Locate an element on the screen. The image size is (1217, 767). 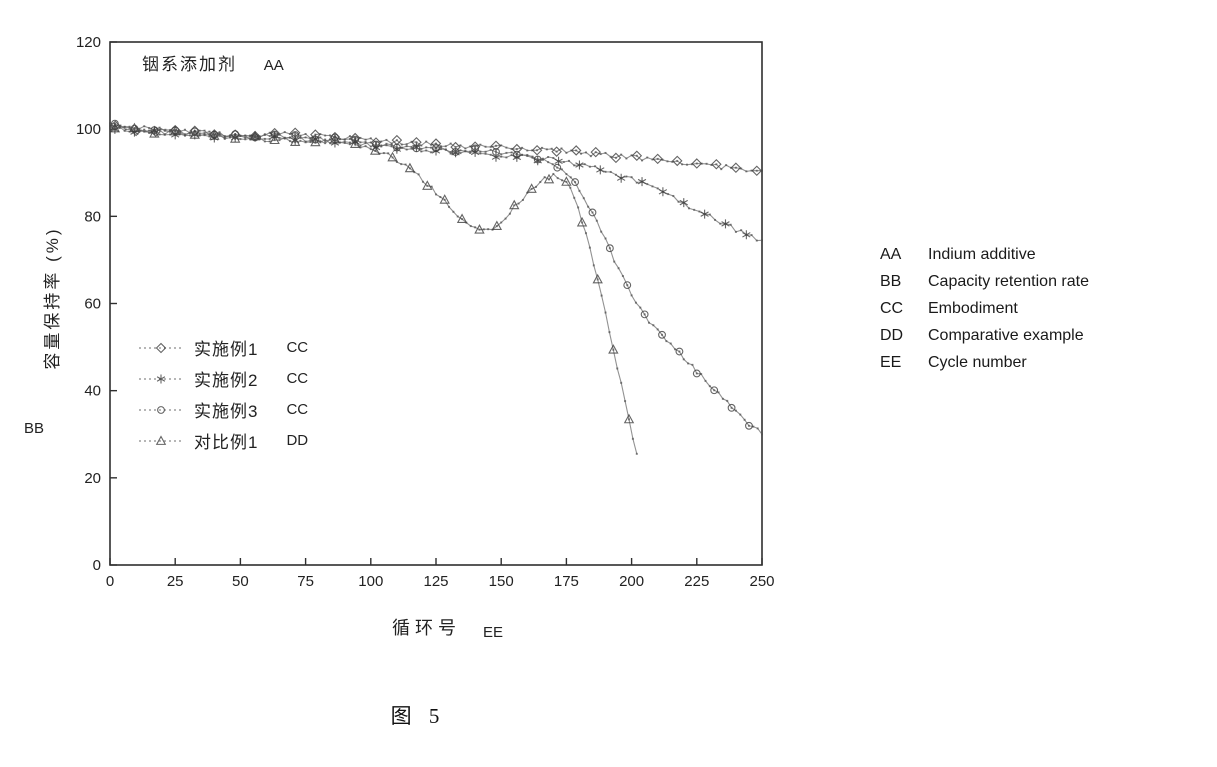
key-text: Embodiment is located at coordinates (973, 308).